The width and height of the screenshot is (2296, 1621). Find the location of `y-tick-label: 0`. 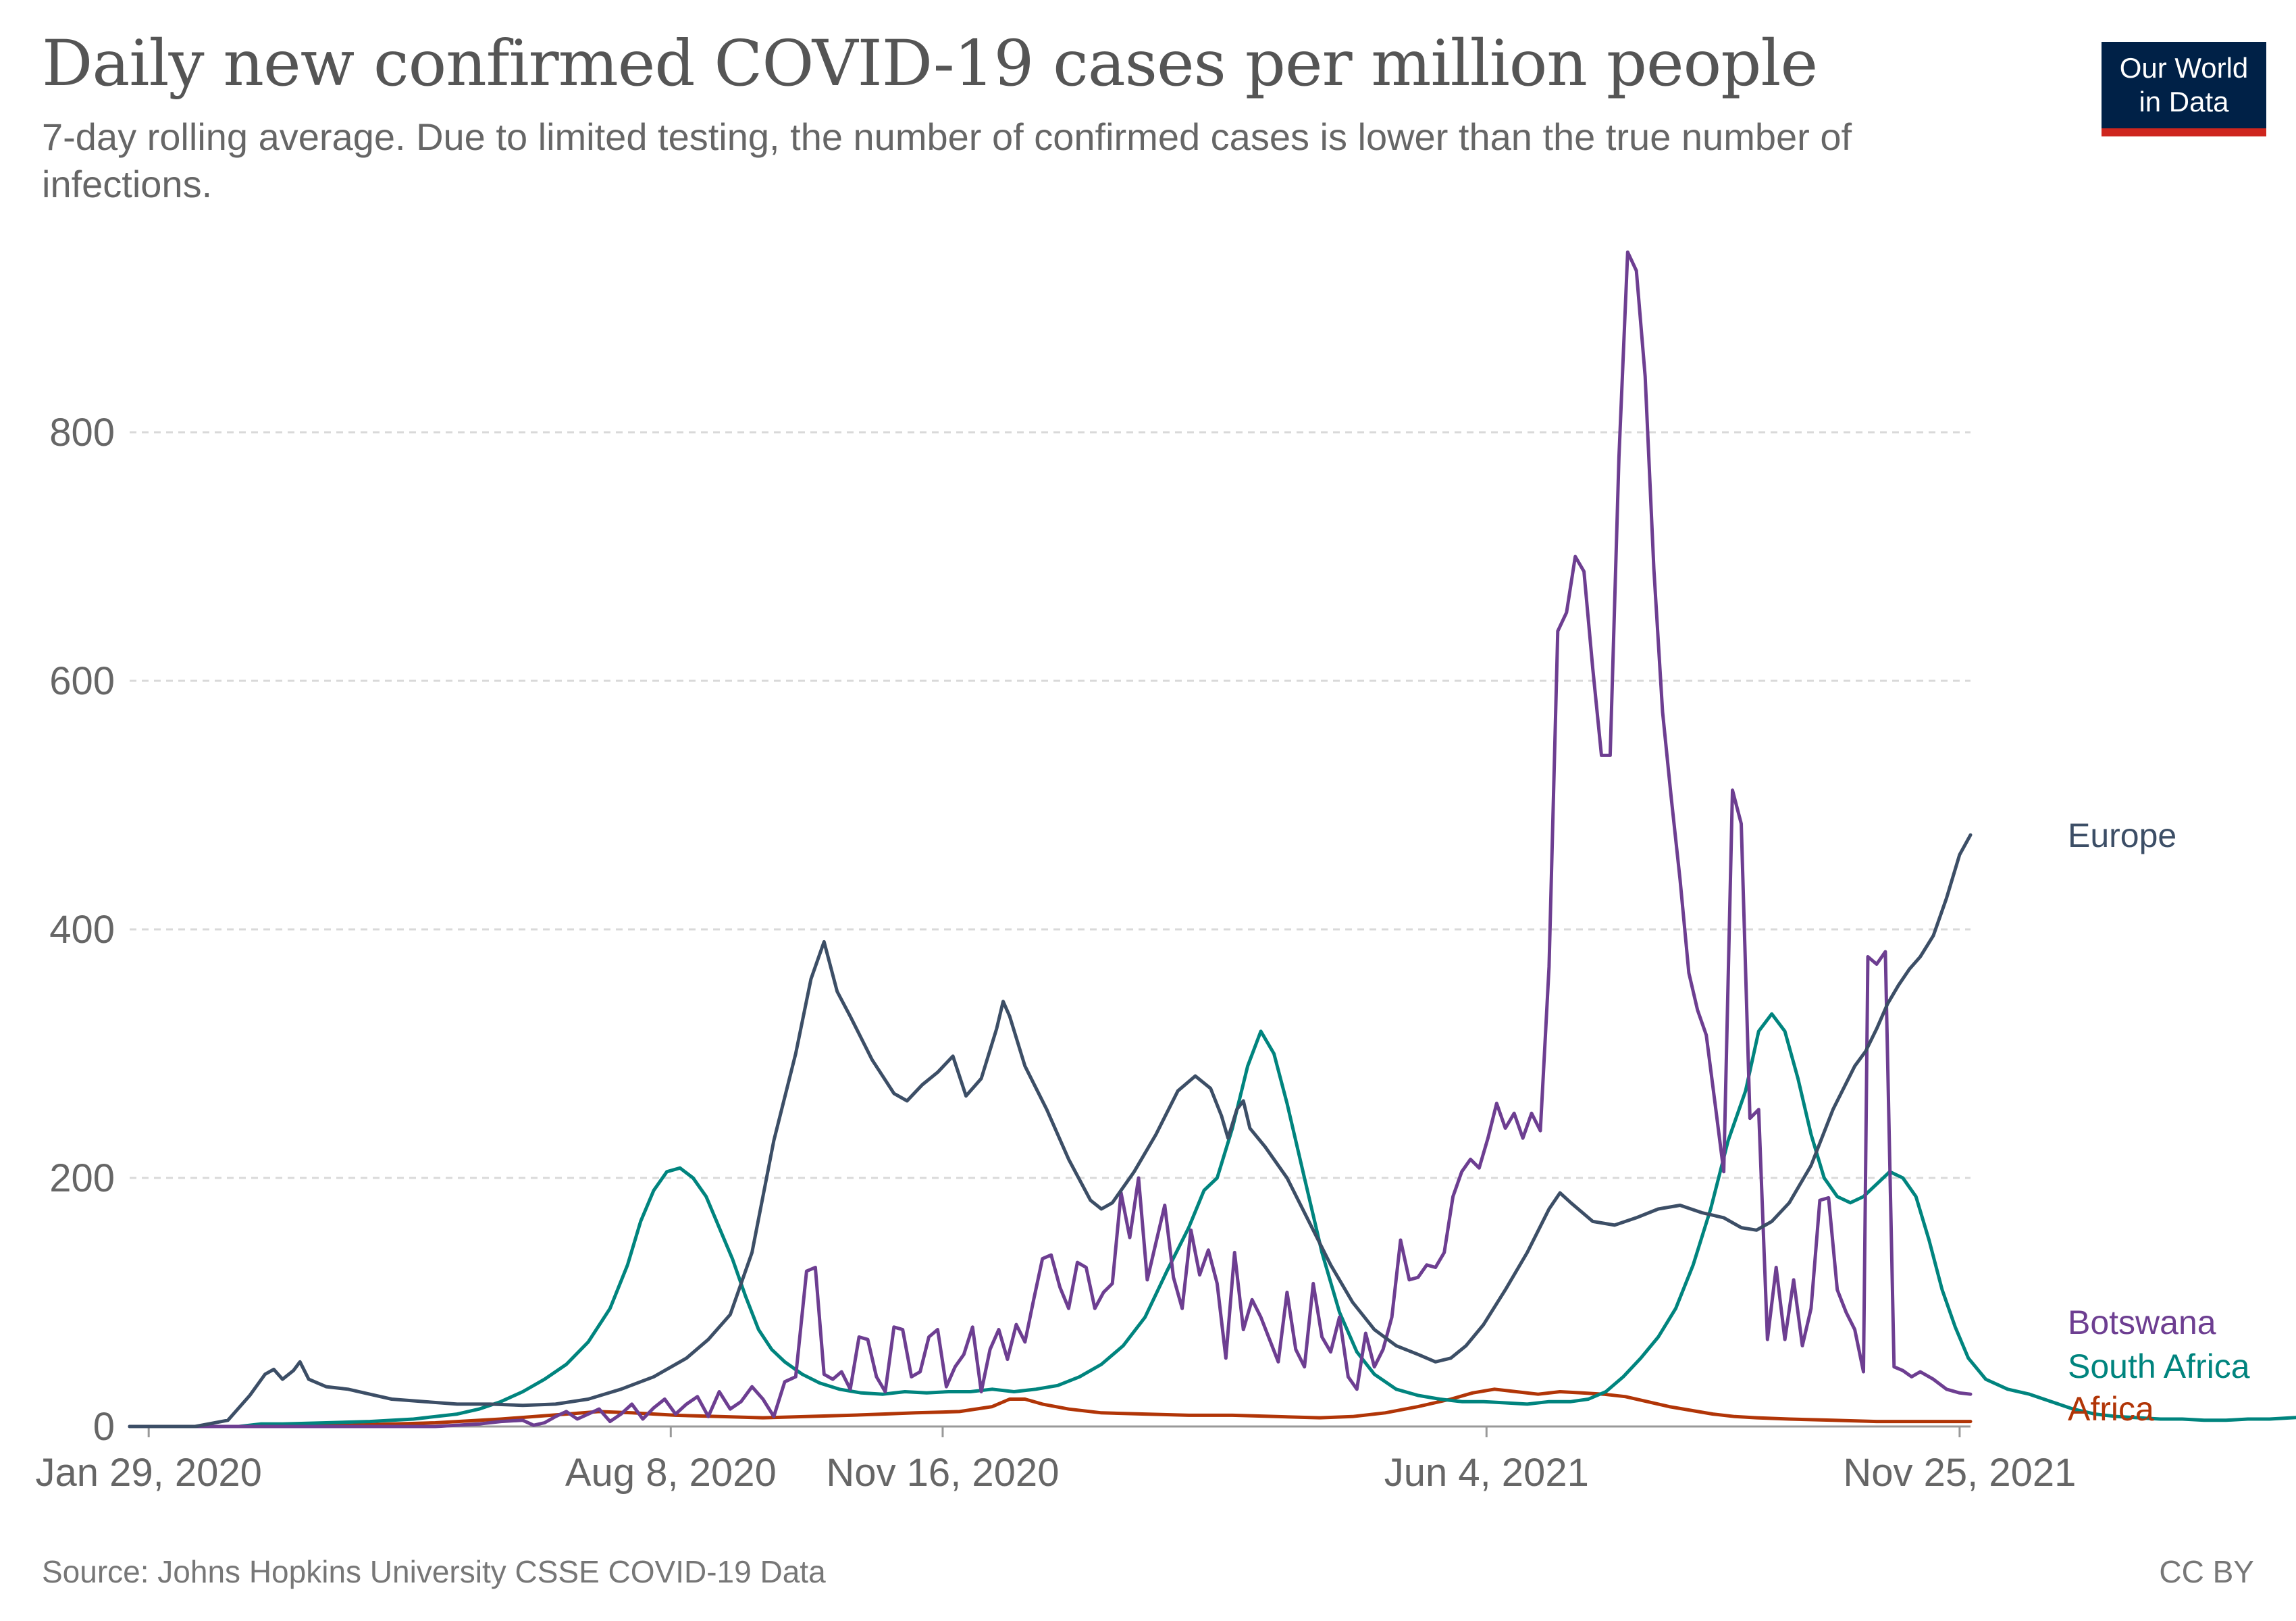

y-tick-label: 0 is located at coordinates (104, 1427).